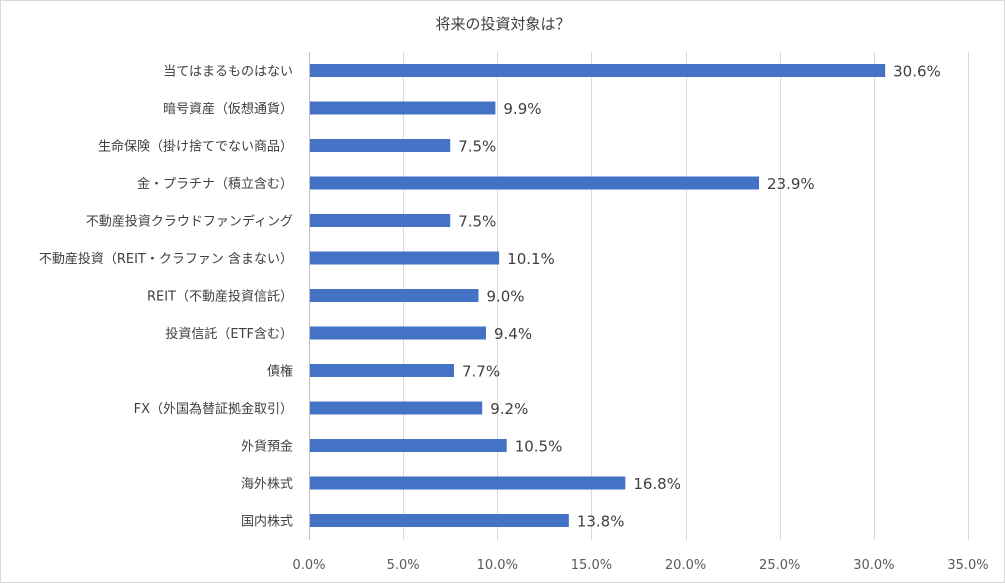 The height and width of the screenshot is (584, 1005). I want to click on x-tick-label: 20.0%, so click(685, 565).